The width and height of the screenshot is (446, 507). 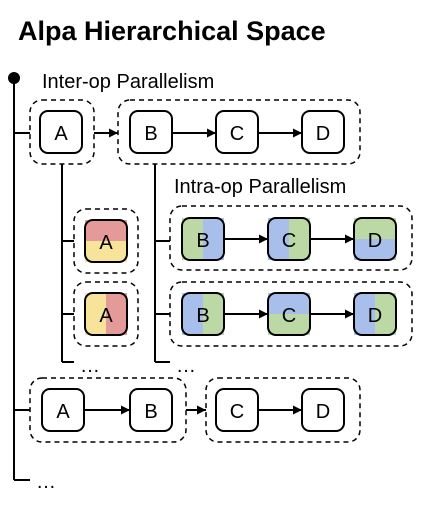 What do you see at coordinates (192, 314) in the screenshot?
I see `node-b2-blue-part` at bounding box center [192, 314].